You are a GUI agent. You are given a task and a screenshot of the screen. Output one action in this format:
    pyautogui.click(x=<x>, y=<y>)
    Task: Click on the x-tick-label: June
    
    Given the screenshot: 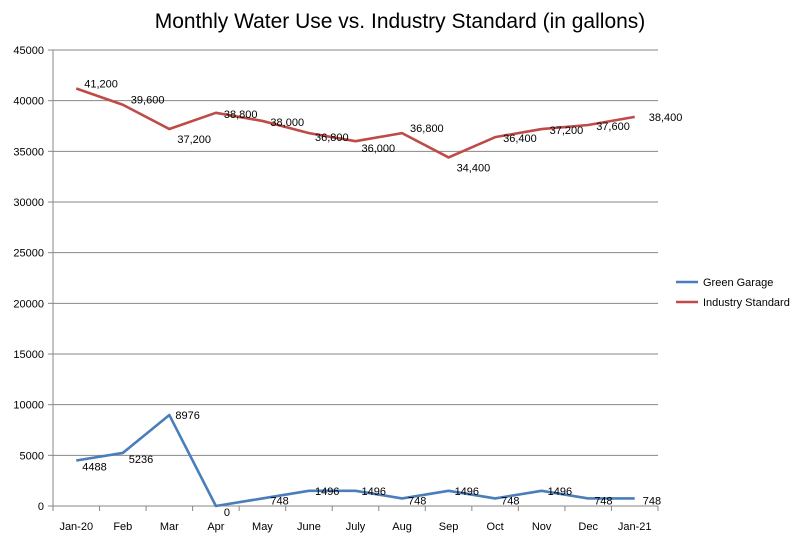 What is the action you would take?
    pyautogui.click(x=309, y=527)
    